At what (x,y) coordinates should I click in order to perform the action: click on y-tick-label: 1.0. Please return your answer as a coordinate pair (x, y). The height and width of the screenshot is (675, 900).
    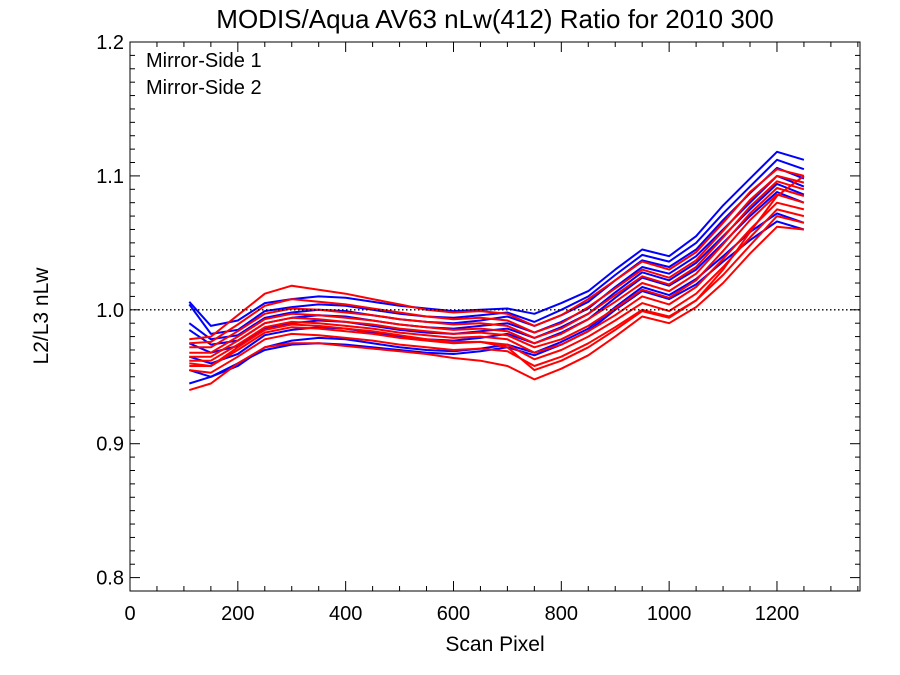
    Looking at the image, I should click on (110, 311).